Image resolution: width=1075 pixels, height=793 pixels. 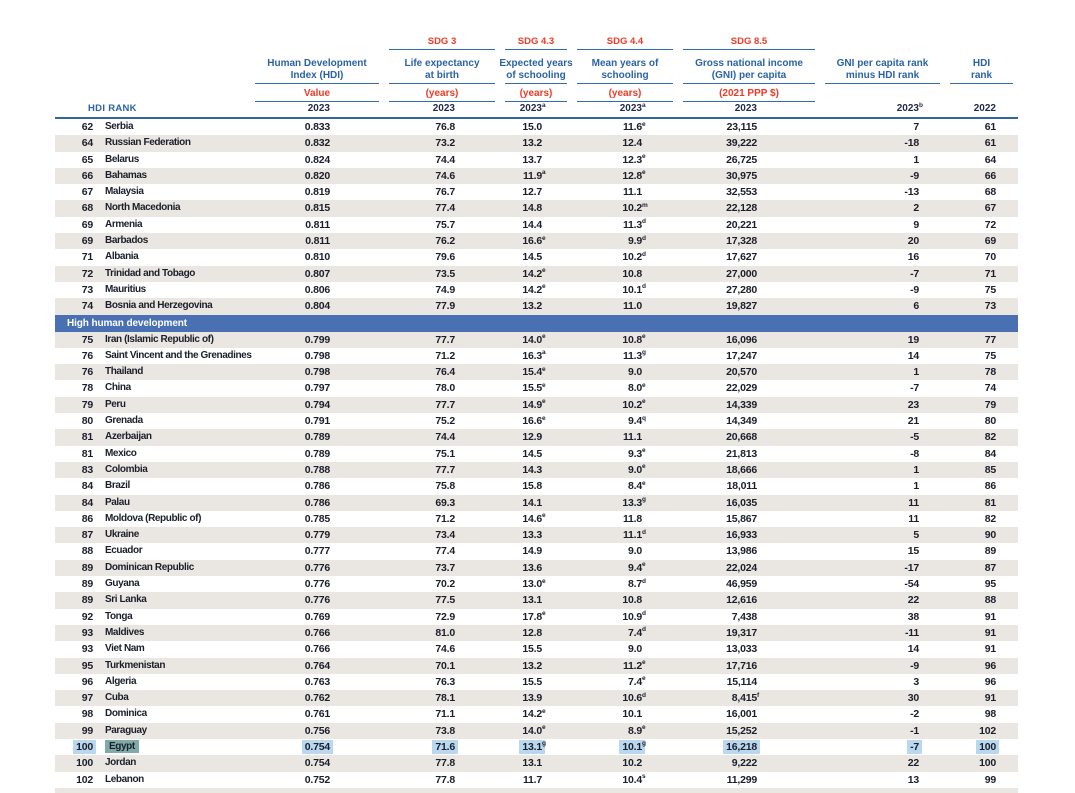 What do you see at coordinates (87, 469) in the screenshot?
I see `rank-cell: 83` at bounding box center [87, 469].